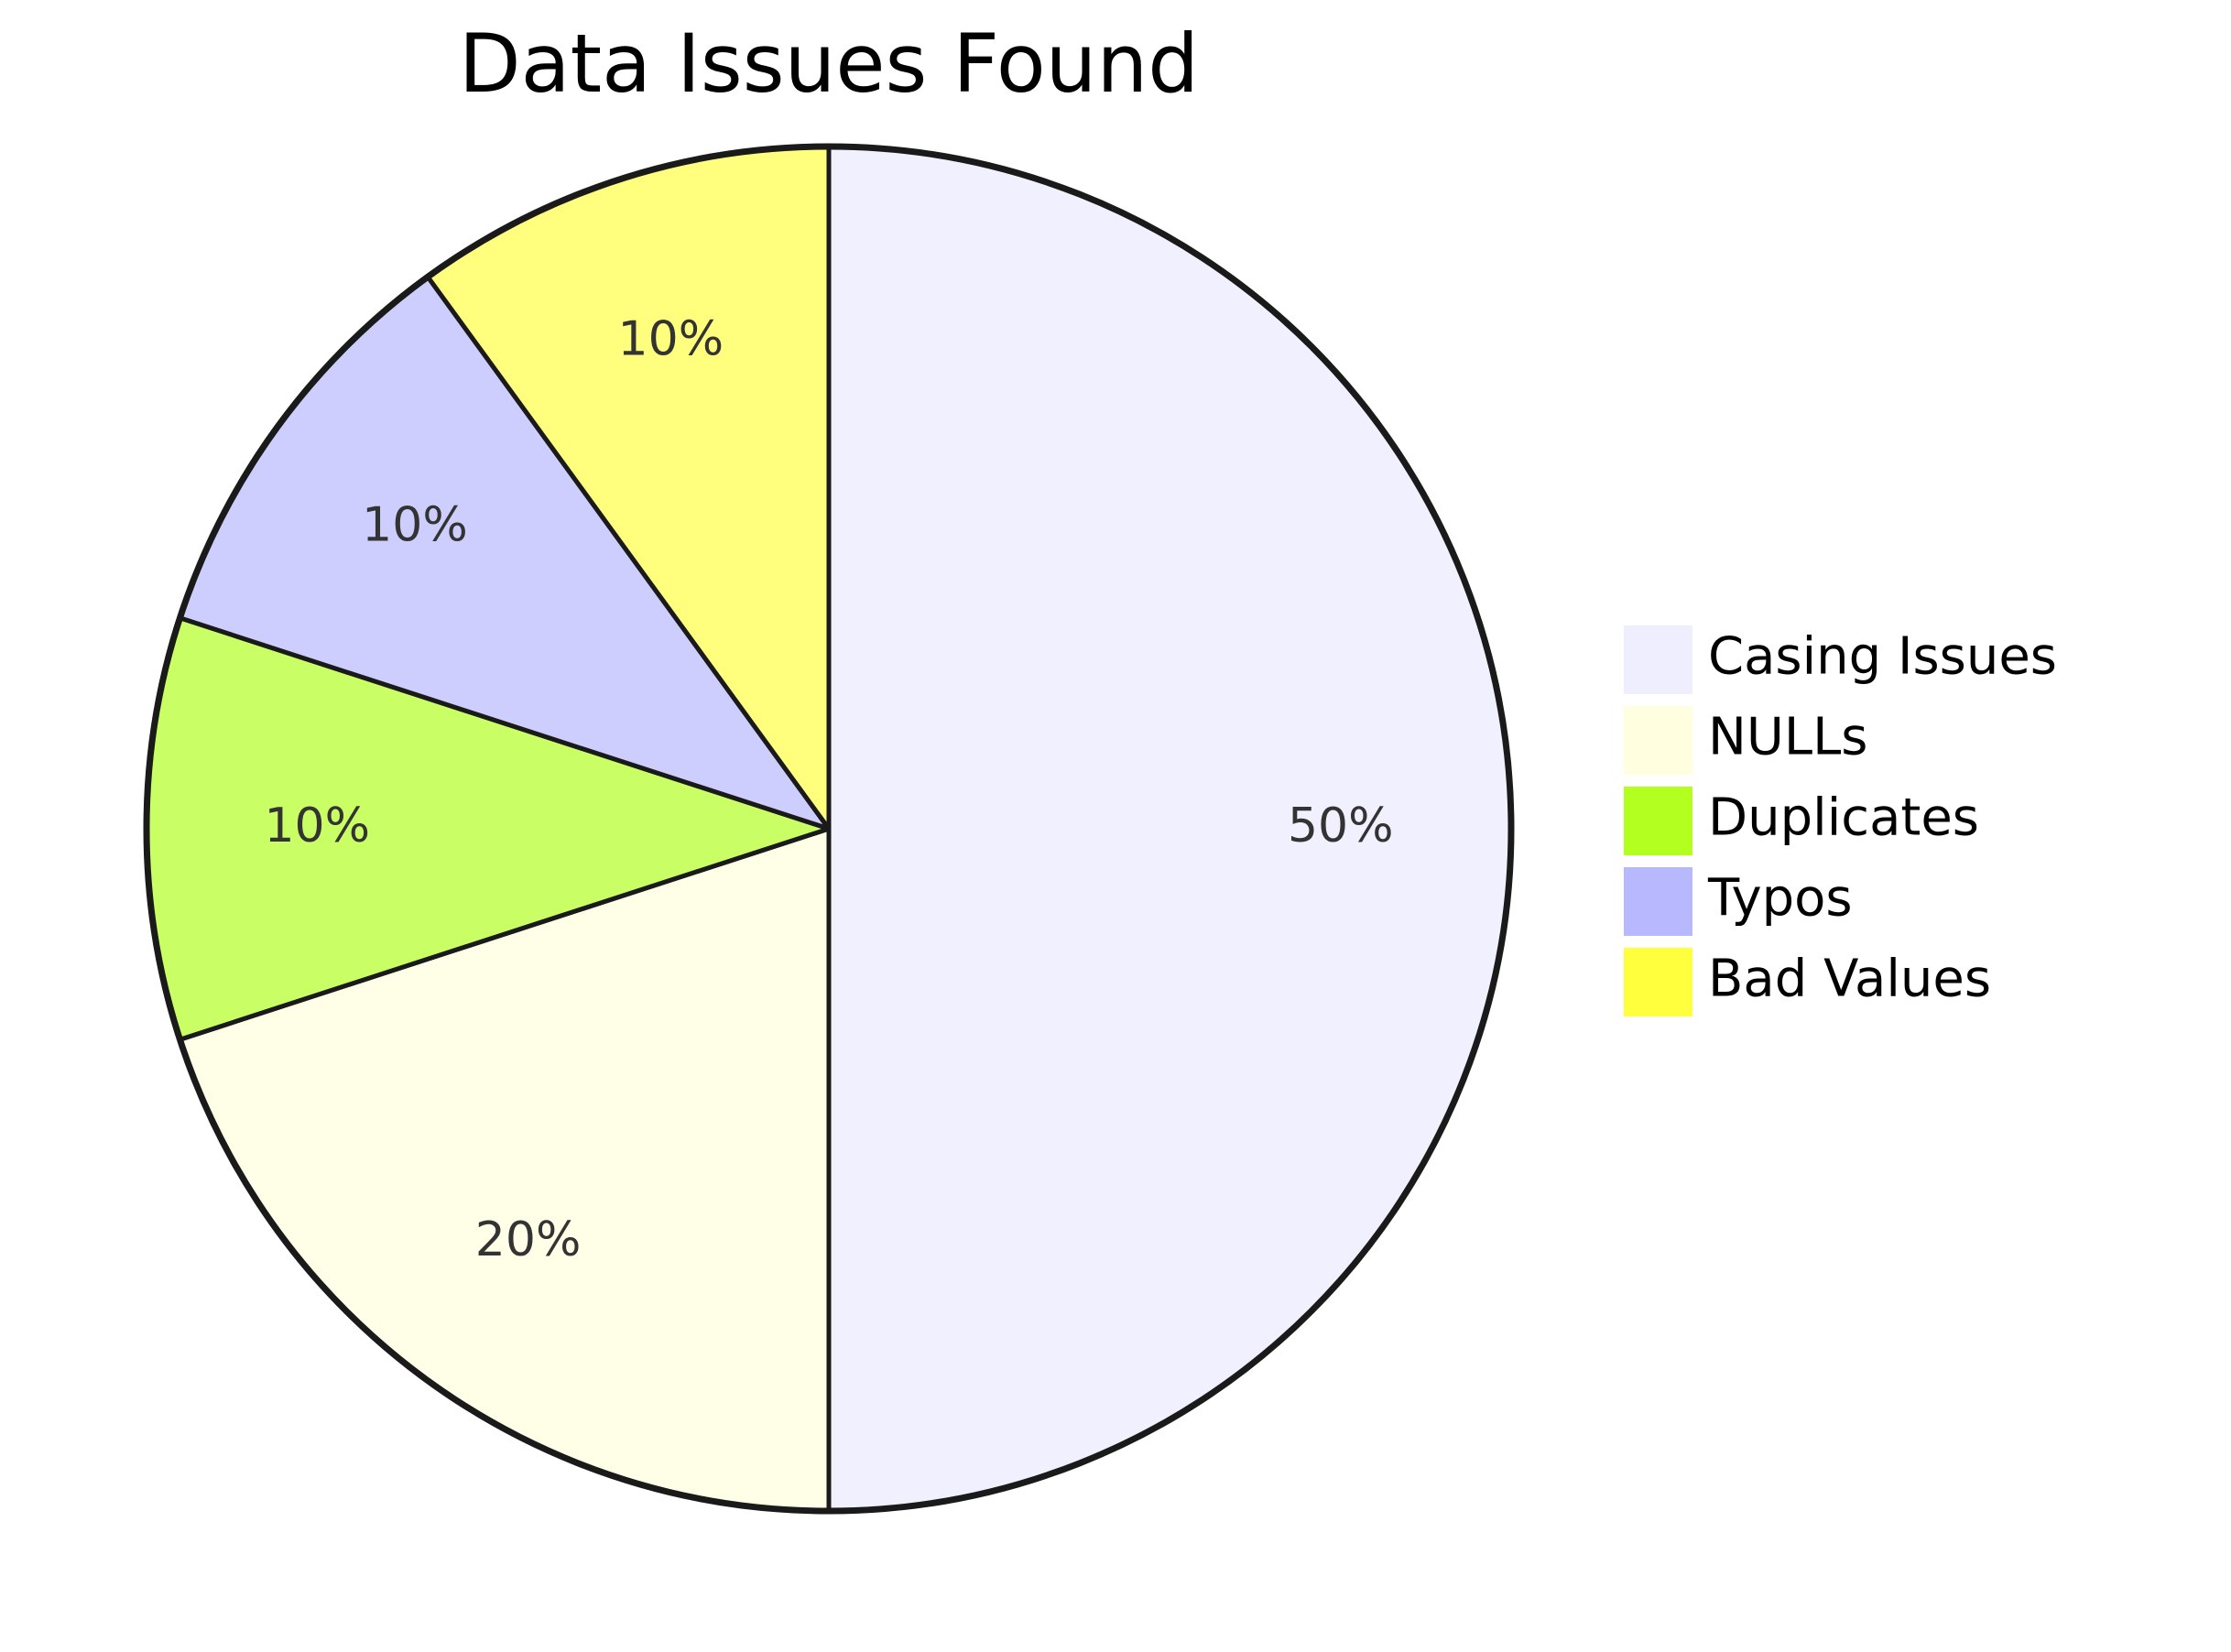 This screenshot has width=2231, height=1652. Describe the element at coordinates (1658, 659) in the screenshot. I see `legend-swatch-casing-issues` at that location.